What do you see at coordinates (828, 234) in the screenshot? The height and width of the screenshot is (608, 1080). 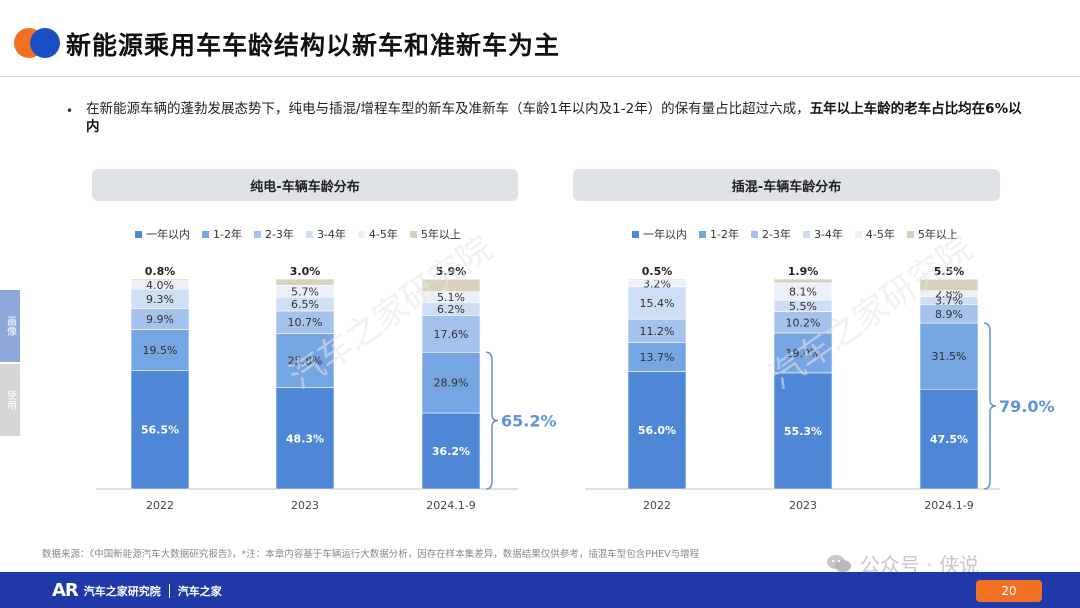 I see `legend-label: 3-4年` at bounding box center [828, 234].